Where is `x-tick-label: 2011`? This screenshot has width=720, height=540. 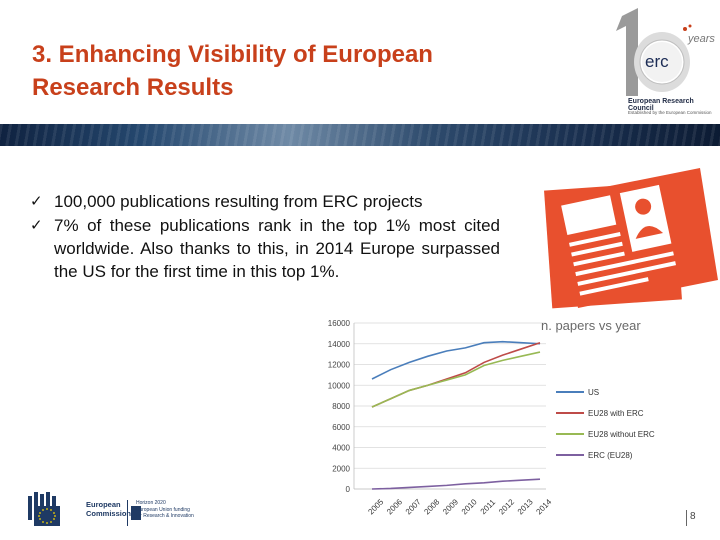
x-tick-label: 2011 is located at coordinates (488, 506).